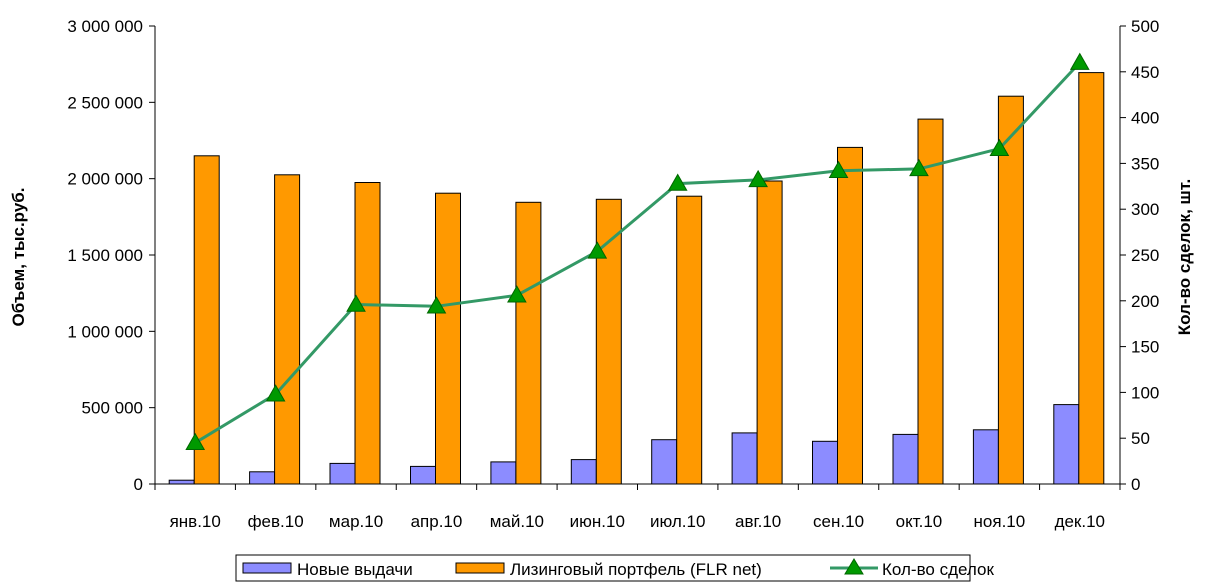 The width and height of the screenshot is (1205, 585). Describe the element at coordinates (105, 331) in the screenshot. I see `y-tick-label: 1 000 000` at that location.